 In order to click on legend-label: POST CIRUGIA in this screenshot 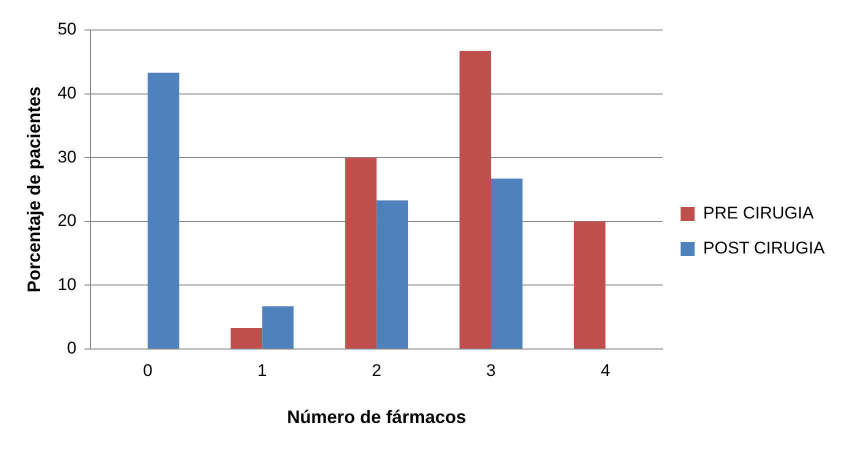, I will do `click(764, 248)`.